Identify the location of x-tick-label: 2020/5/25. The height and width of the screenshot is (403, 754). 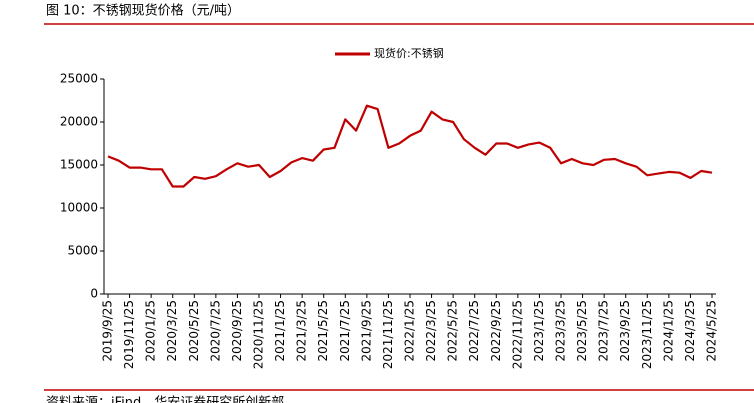
(194, 331).